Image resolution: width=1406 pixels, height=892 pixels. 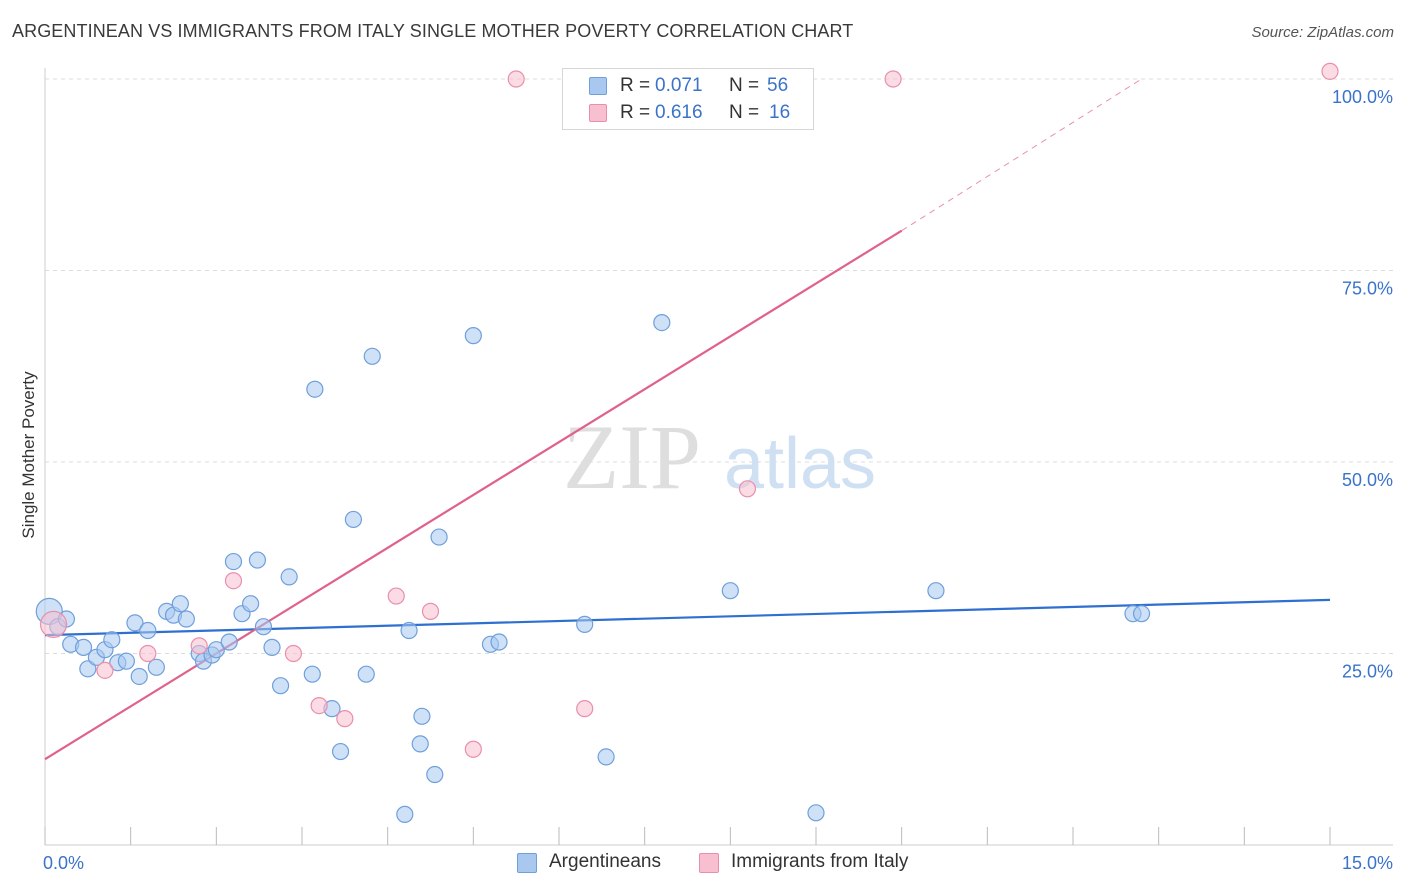 I want to click on italy-legend-swatch, so click(x=709, y=863).